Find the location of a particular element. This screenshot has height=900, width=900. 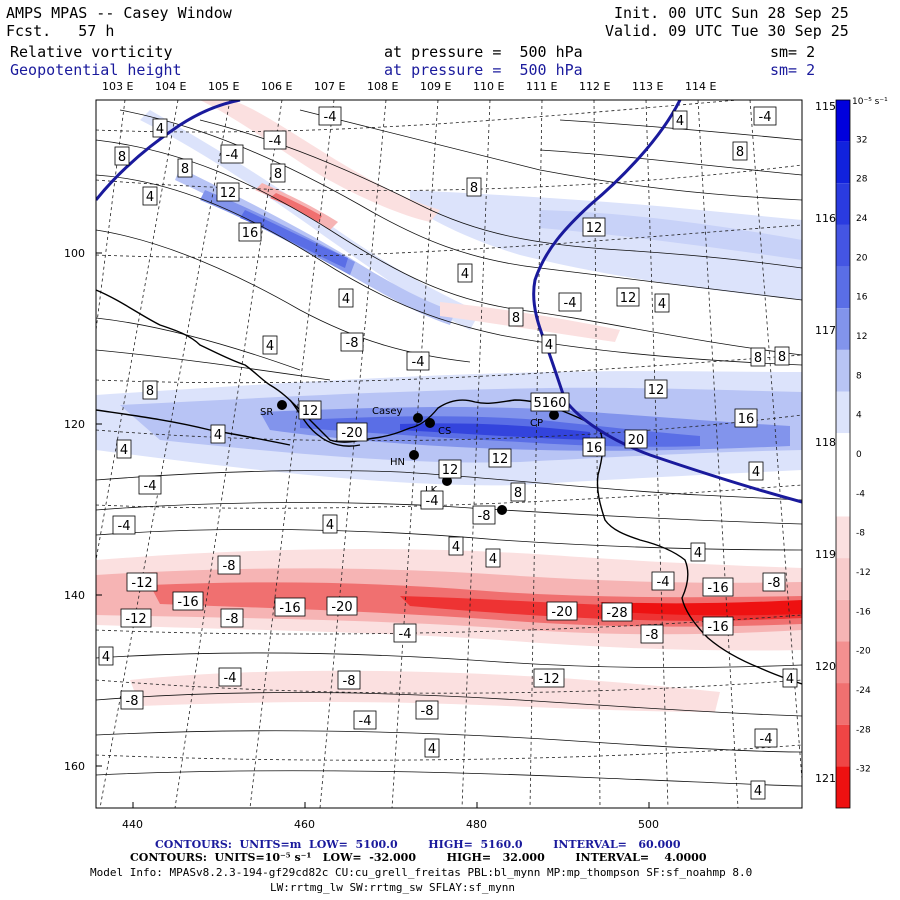

top-lon-label: 103 E is located at coordinates (117, 86).